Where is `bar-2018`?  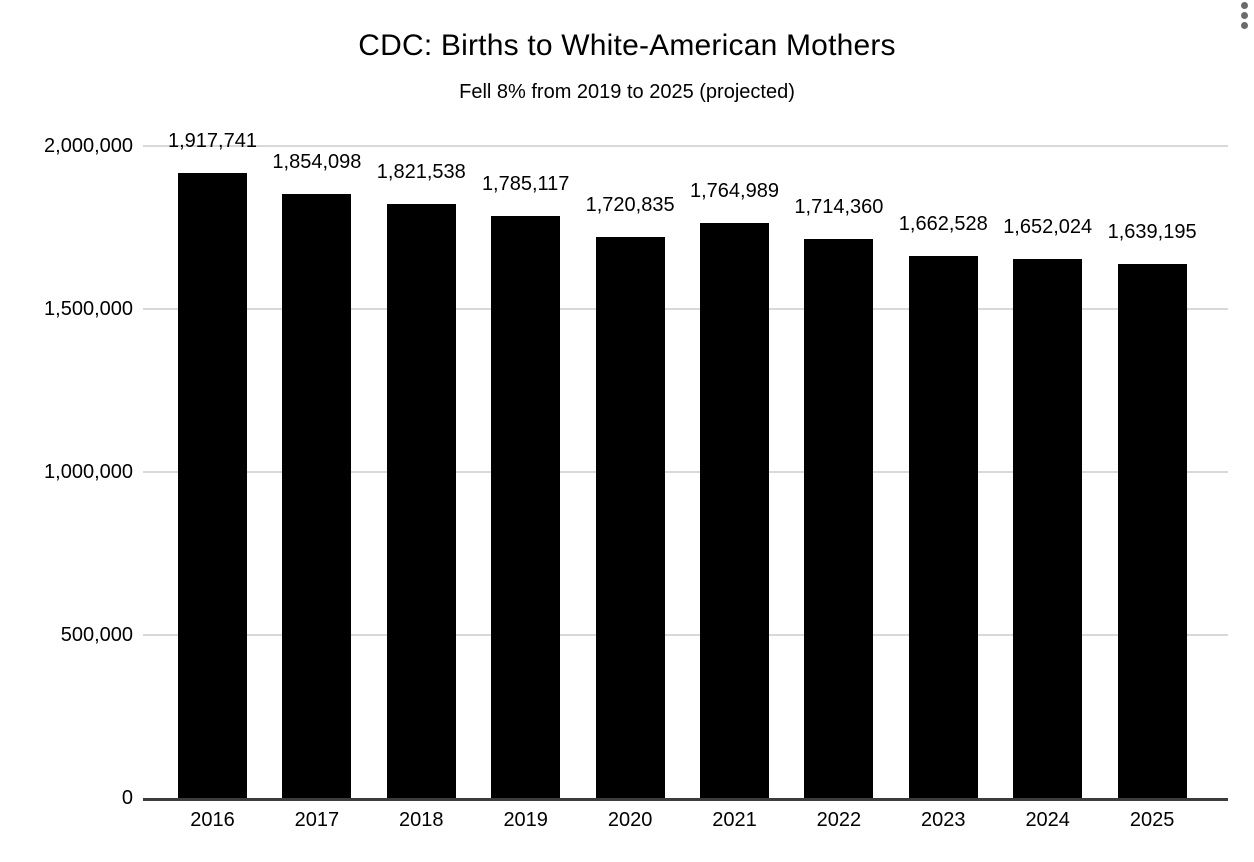 bar-2018 is located at coordinates (421, 501).